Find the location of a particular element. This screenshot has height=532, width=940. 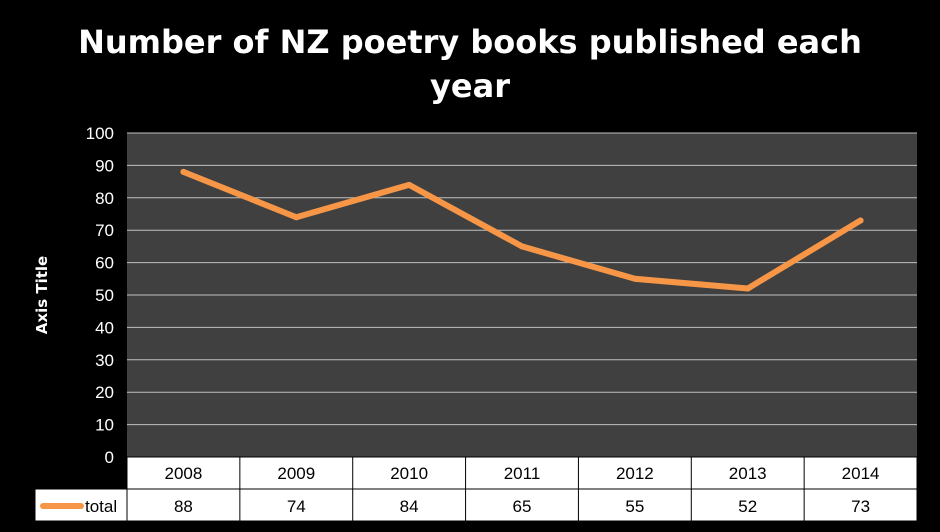

data-point-2012 is located at coordinates (634, 278).